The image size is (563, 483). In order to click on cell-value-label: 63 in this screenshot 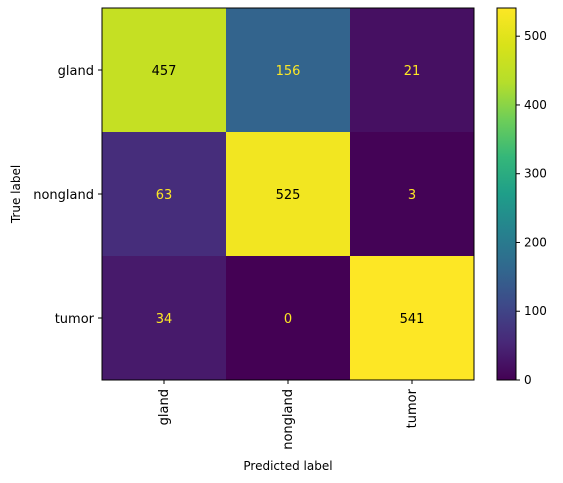, I will do `click(164, 195)`.